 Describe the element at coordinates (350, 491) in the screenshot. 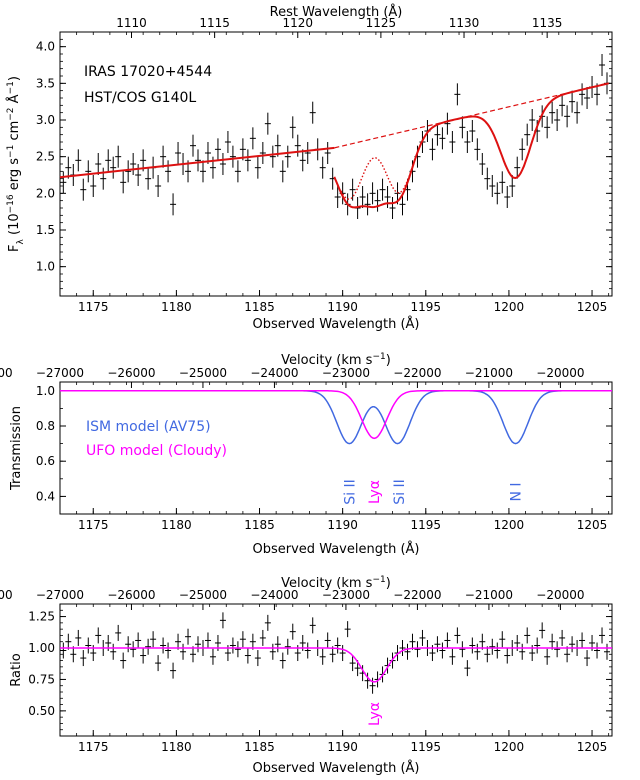

I see `absorption-line-label: Si II` at that location.